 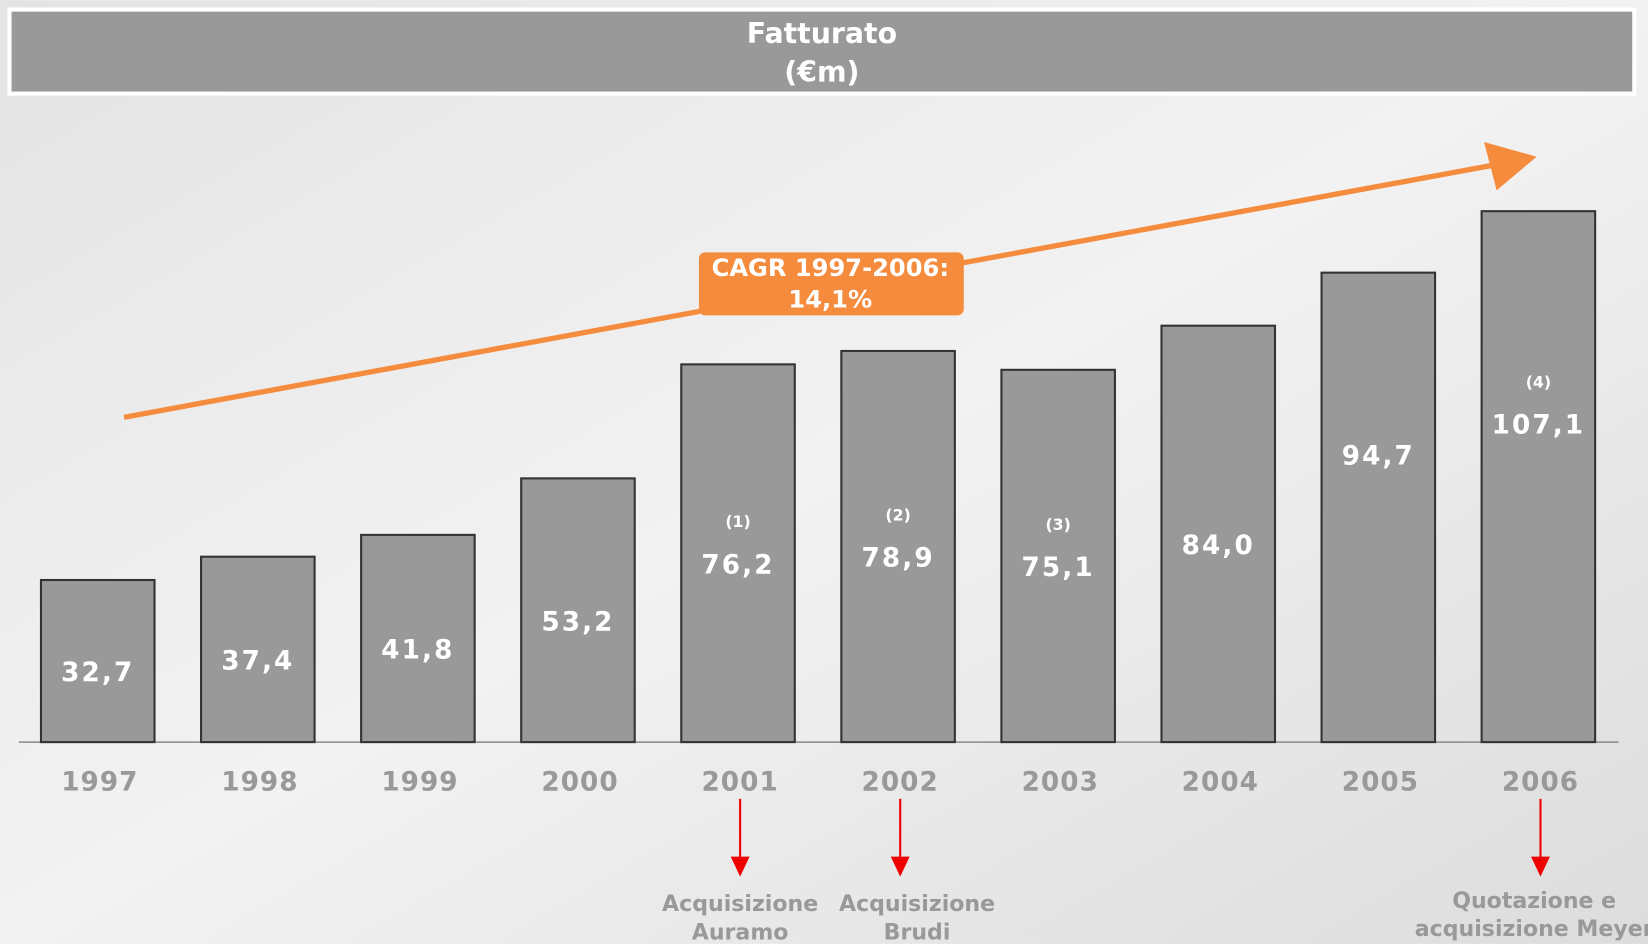 What do you see at coordinates (737, 521) in the screenshot?
I see `footnote-marker: (1)` at bounding box center [737, 521].